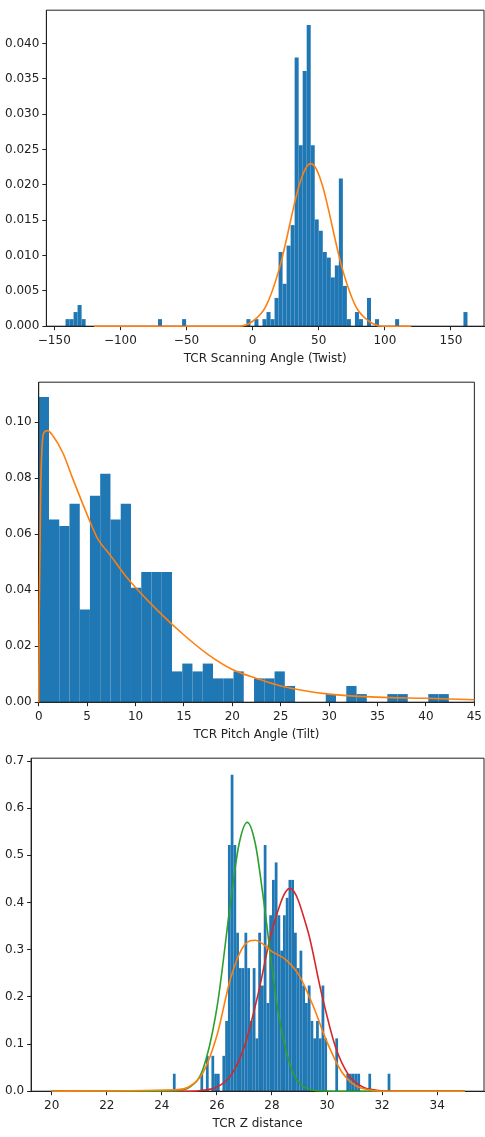  Describe the element at coordinates (22, 254) in the screenshot. I see `y-tick-label: 0.010` at that location.